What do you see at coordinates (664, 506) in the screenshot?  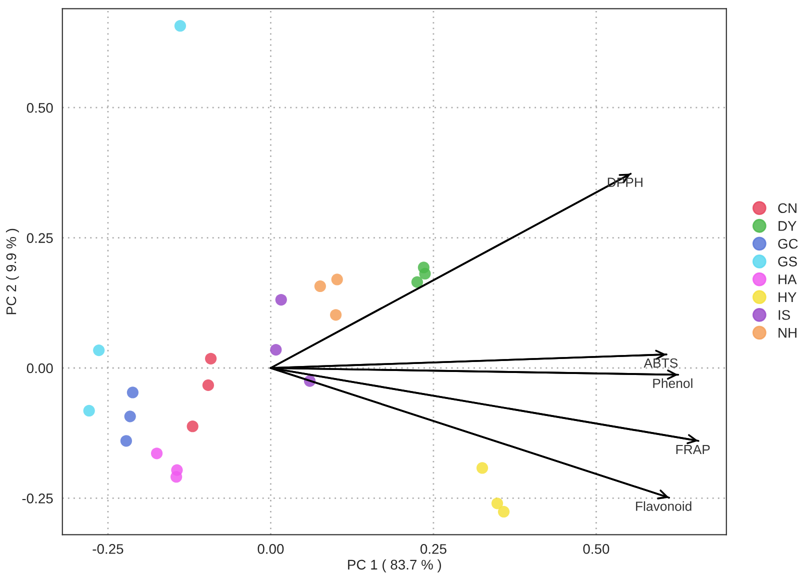 I see `series-label: Flavonoid` at bounding box center [664, 506].